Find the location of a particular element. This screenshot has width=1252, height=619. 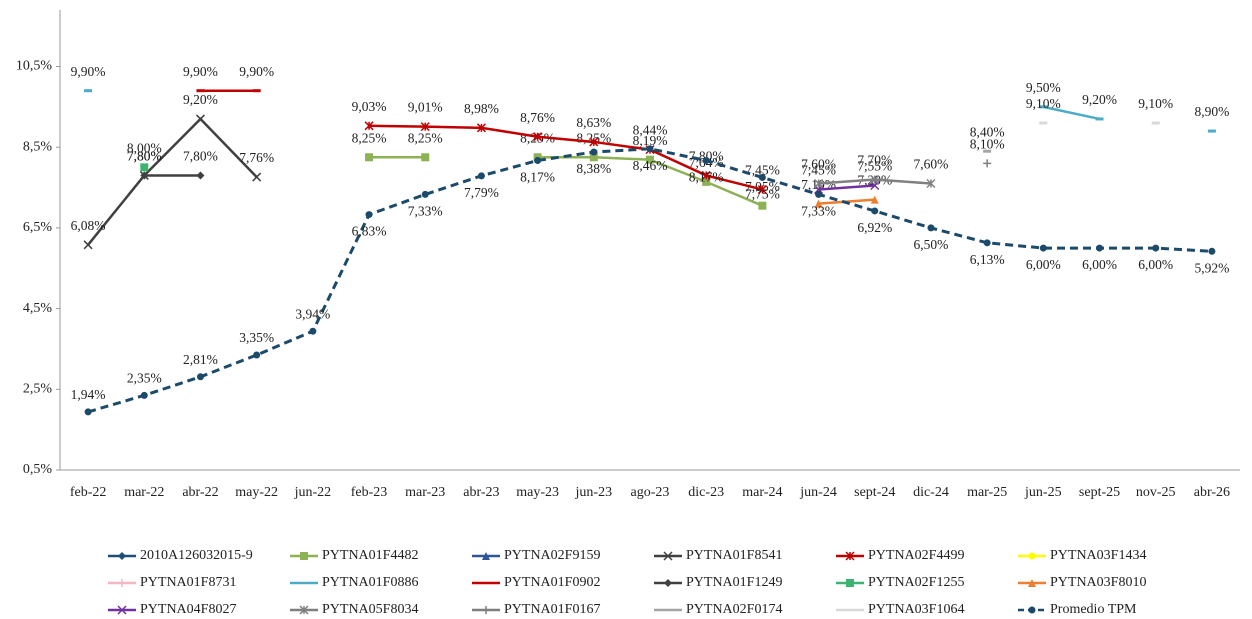

data-label: 5,92% is located at coordinates (1211, 267).